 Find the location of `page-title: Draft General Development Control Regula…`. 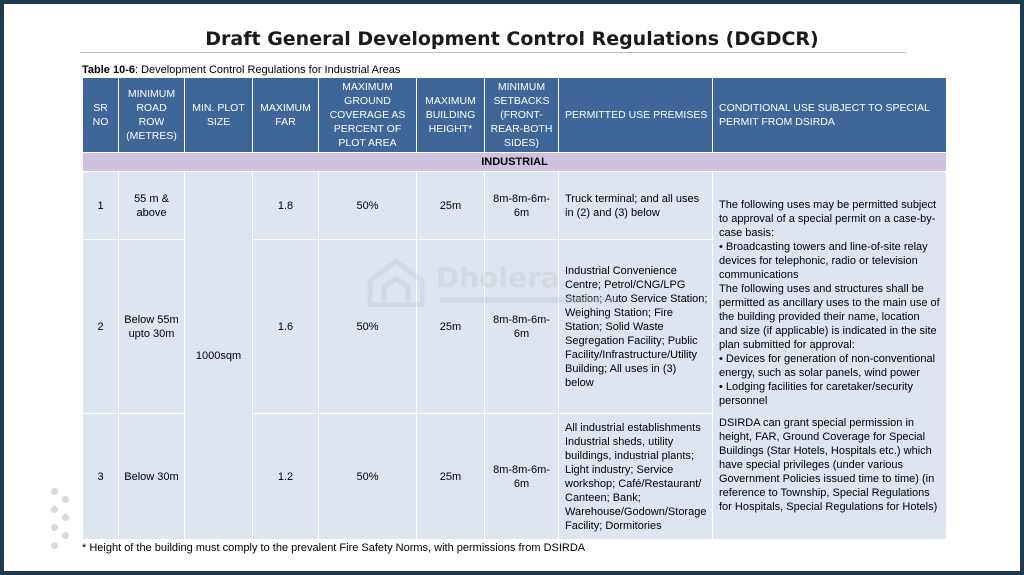

page-title: Draft General Development Control Regula… is located at coordinates (512, 39).